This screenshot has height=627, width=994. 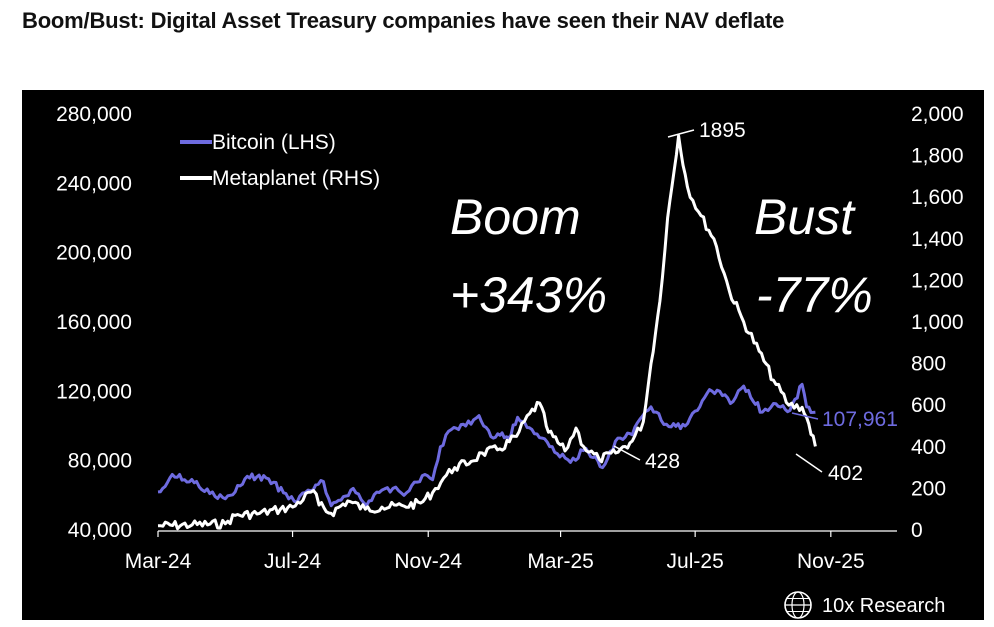 I want to click on x-tick-label: Mar-24, so click(x=158, y=561).